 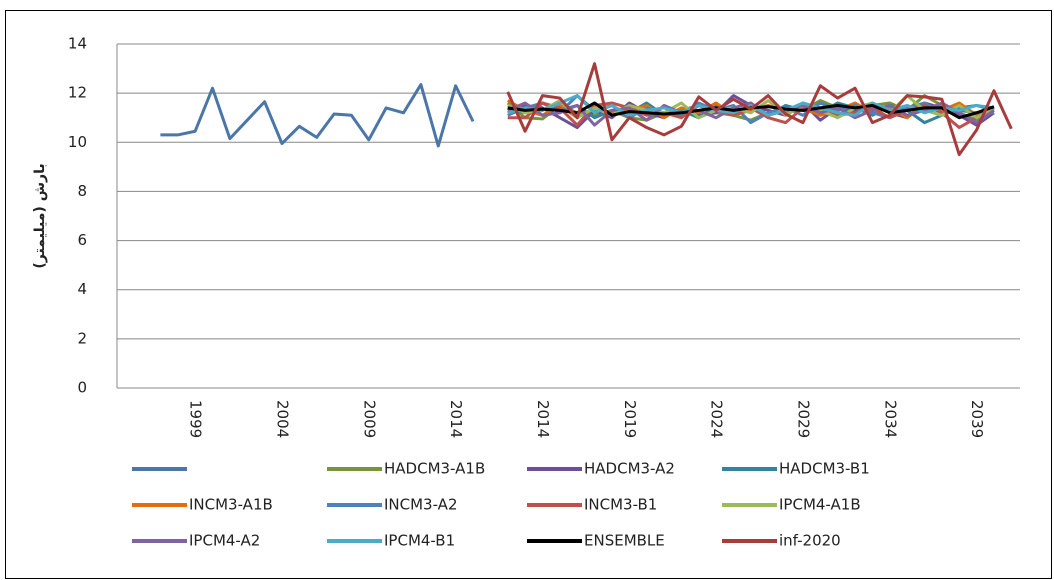 I want to click on x-tick-label: 2024, so click(x=717, y=419).